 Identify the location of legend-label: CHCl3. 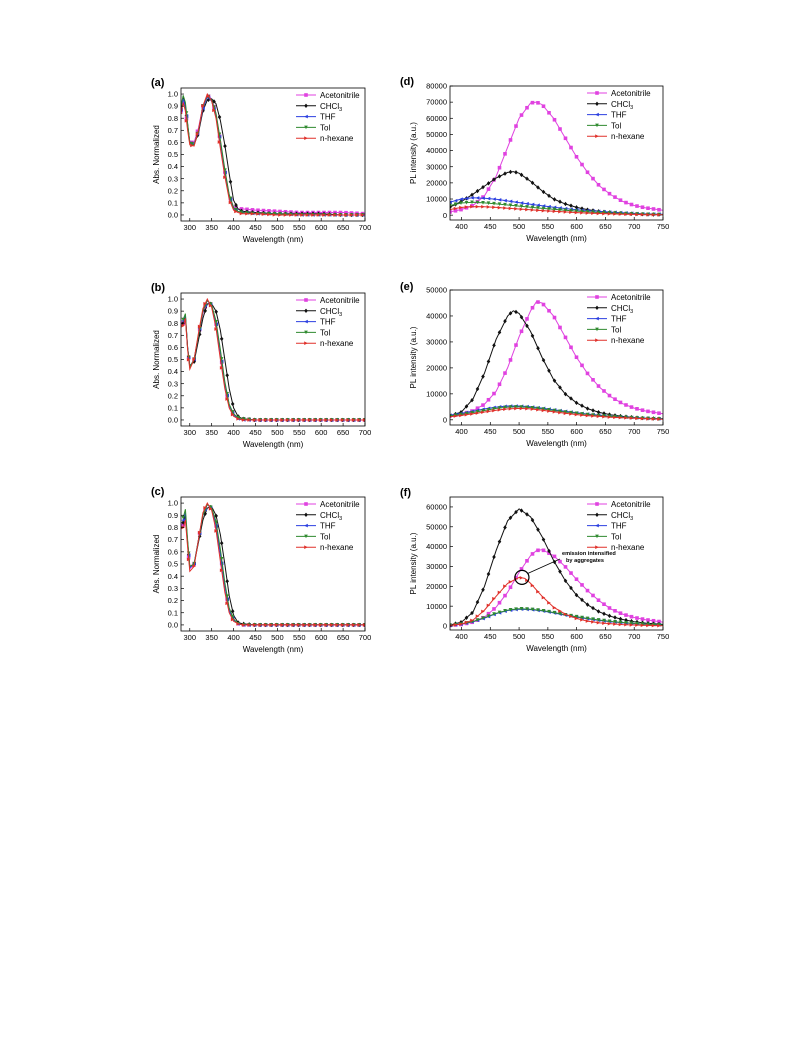
(622, 516).